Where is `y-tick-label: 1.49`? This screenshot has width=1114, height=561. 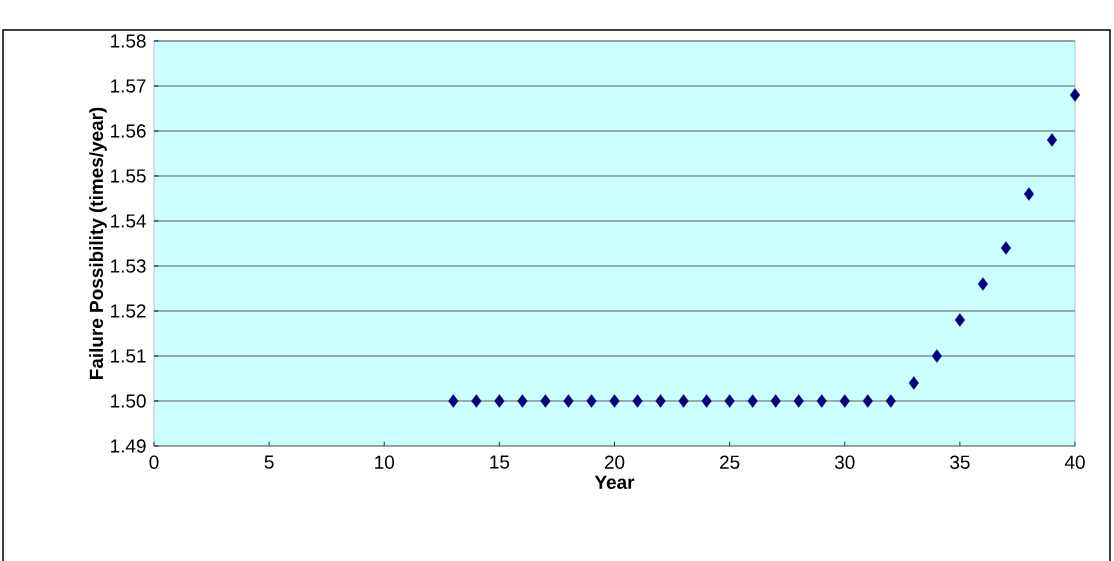
y-tick-label: 1.49 is located at coordinates (128, 446).